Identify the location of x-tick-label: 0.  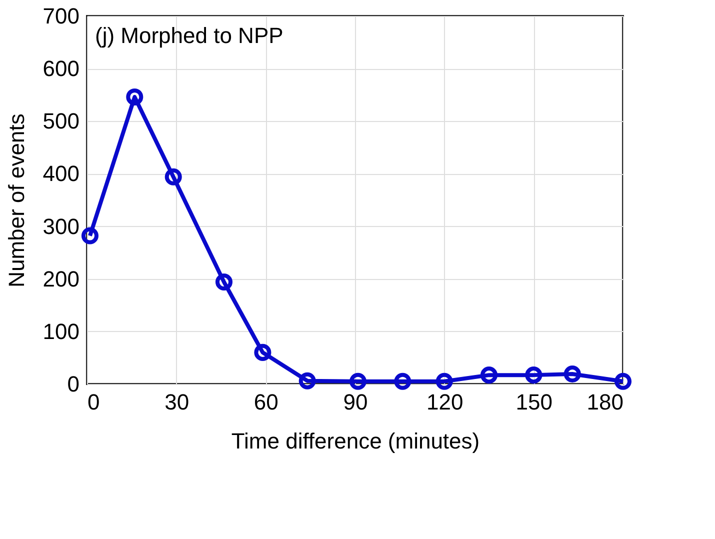
(94, 402).